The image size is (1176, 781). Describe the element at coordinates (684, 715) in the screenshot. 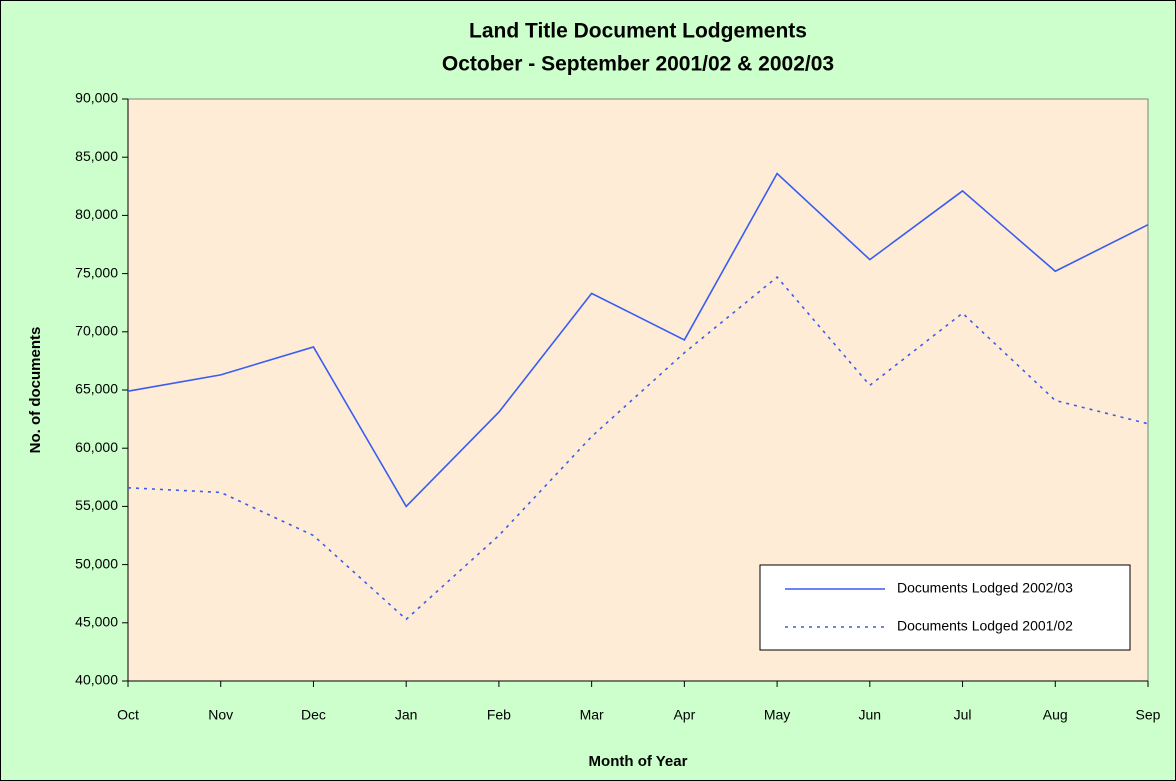

I see `x-tick-label: Apr` at that location.